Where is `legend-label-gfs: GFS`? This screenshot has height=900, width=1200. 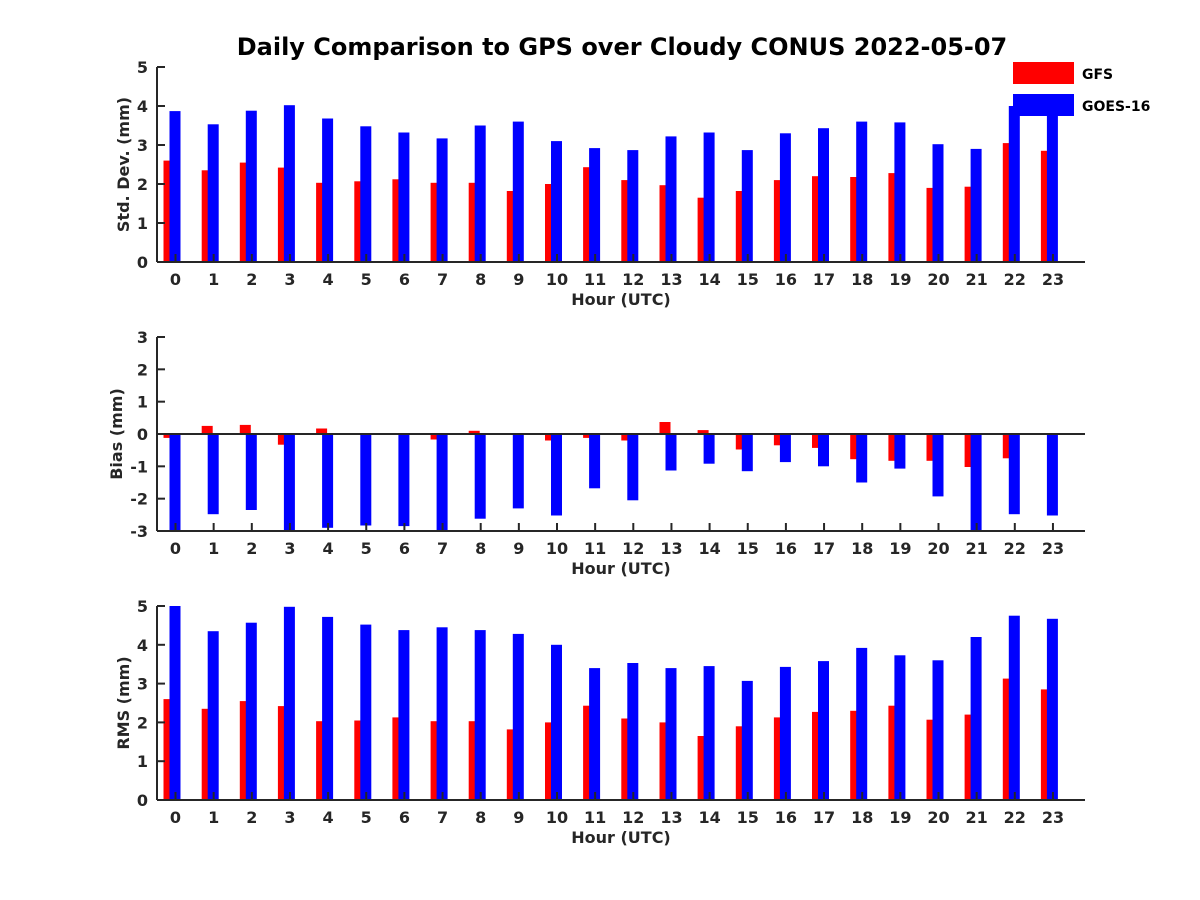 legend-label-gfs: GFS is located at coordinates (1097, 75).